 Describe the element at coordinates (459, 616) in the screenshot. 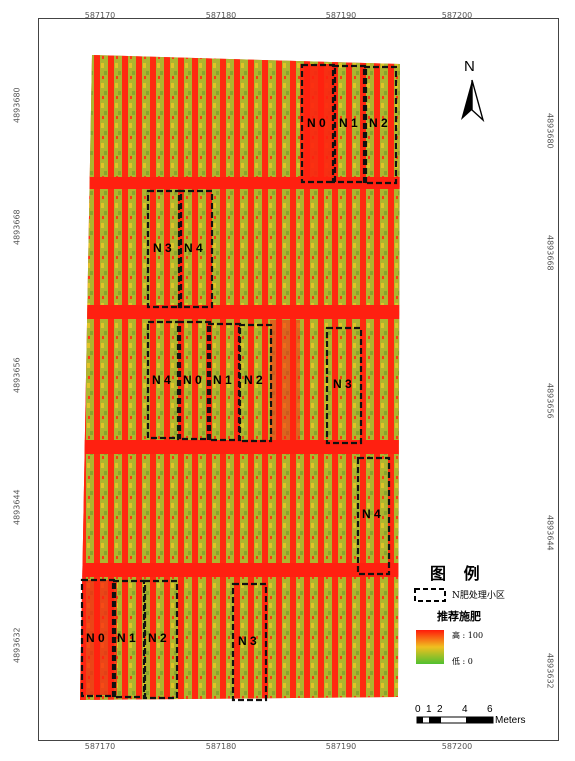

I see `legend-recommend-title: 推荐施肥` at that location.